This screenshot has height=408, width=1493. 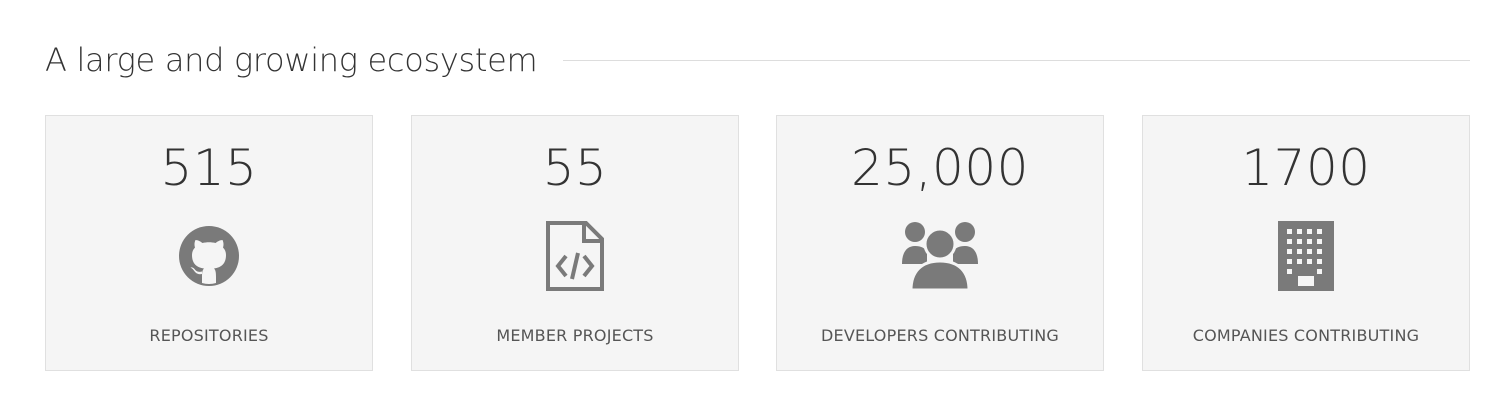 I want to click on stat-card-companies: 1700 COMPANIES CONTRIBUTING, so click(x=1306, y=243).